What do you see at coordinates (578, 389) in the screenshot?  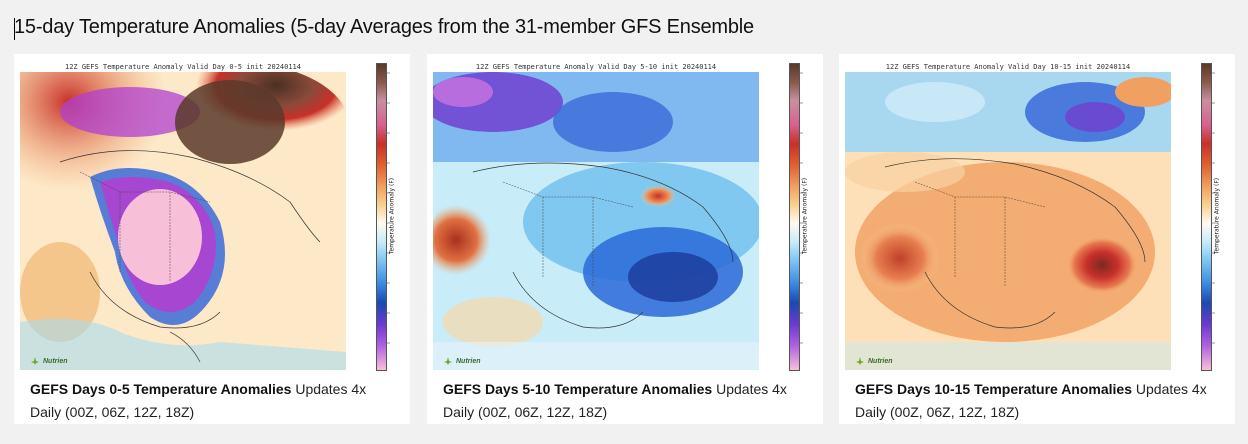 I see `caption-title: GEFS Days 5-10 Temperature Anomalies` at bounding box center [578, 389].